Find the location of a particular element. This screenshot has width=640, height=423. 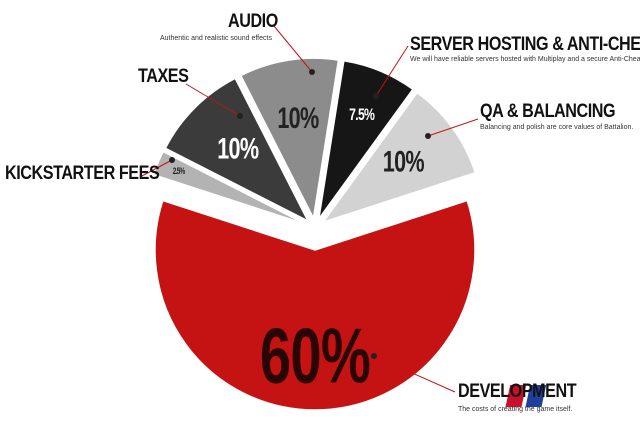

slice-description: Authentic and realistic sound effects is located at coordinates (216, 38).